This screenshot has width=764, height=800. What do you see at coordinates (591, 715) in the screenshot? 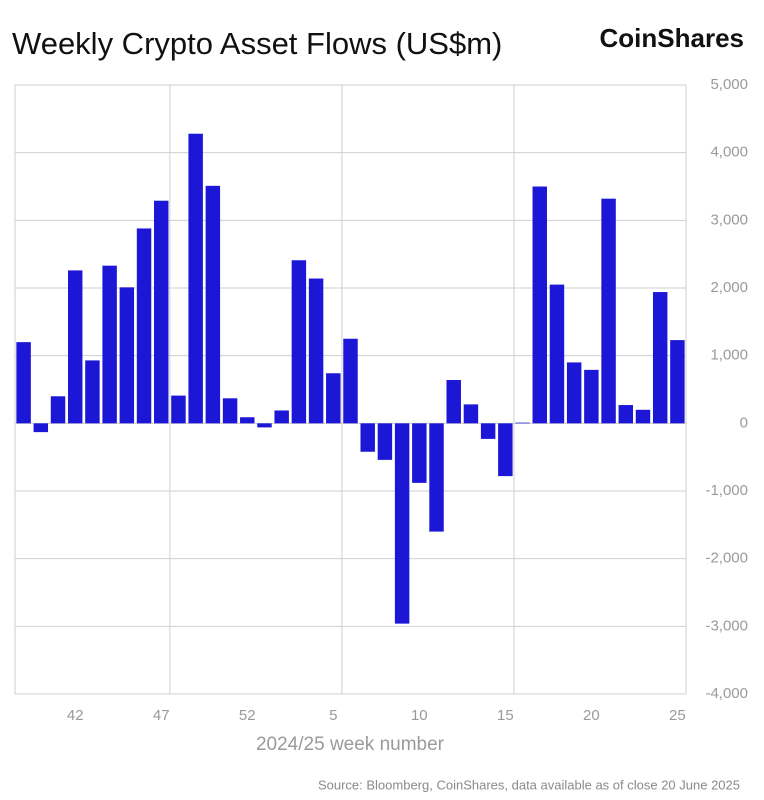
I see `x-tick-label: 20` at bounding box center [591, 715].